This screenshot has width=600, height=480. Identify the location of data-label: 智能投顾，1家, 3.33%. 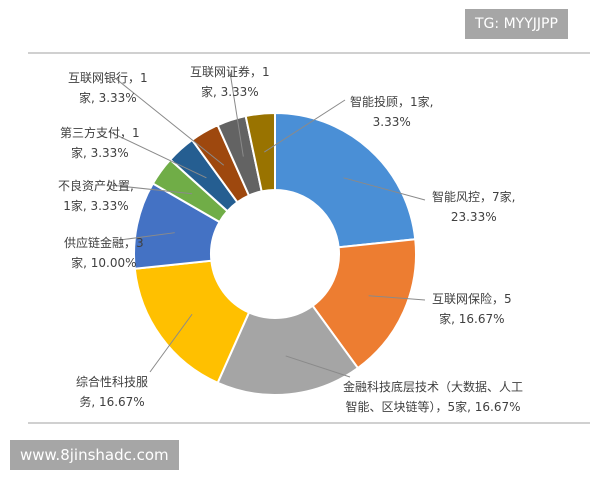
(391, 112).